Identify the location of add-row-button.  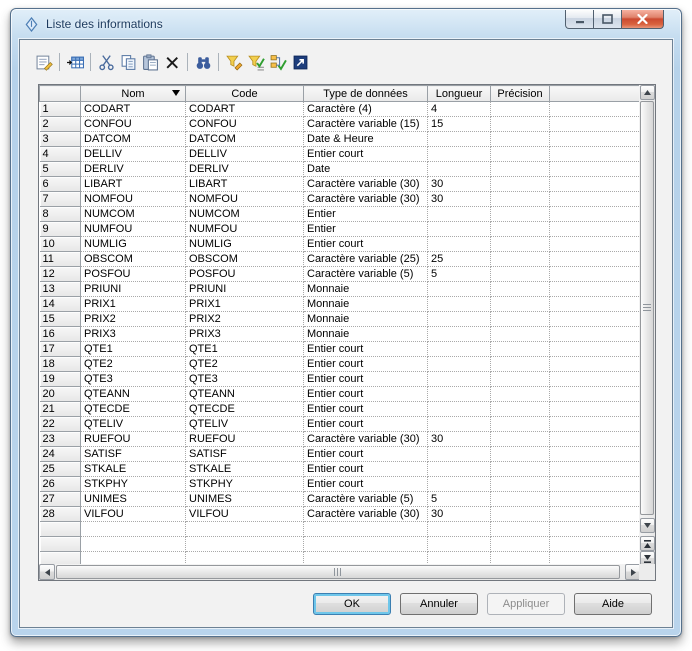
(75, 62).